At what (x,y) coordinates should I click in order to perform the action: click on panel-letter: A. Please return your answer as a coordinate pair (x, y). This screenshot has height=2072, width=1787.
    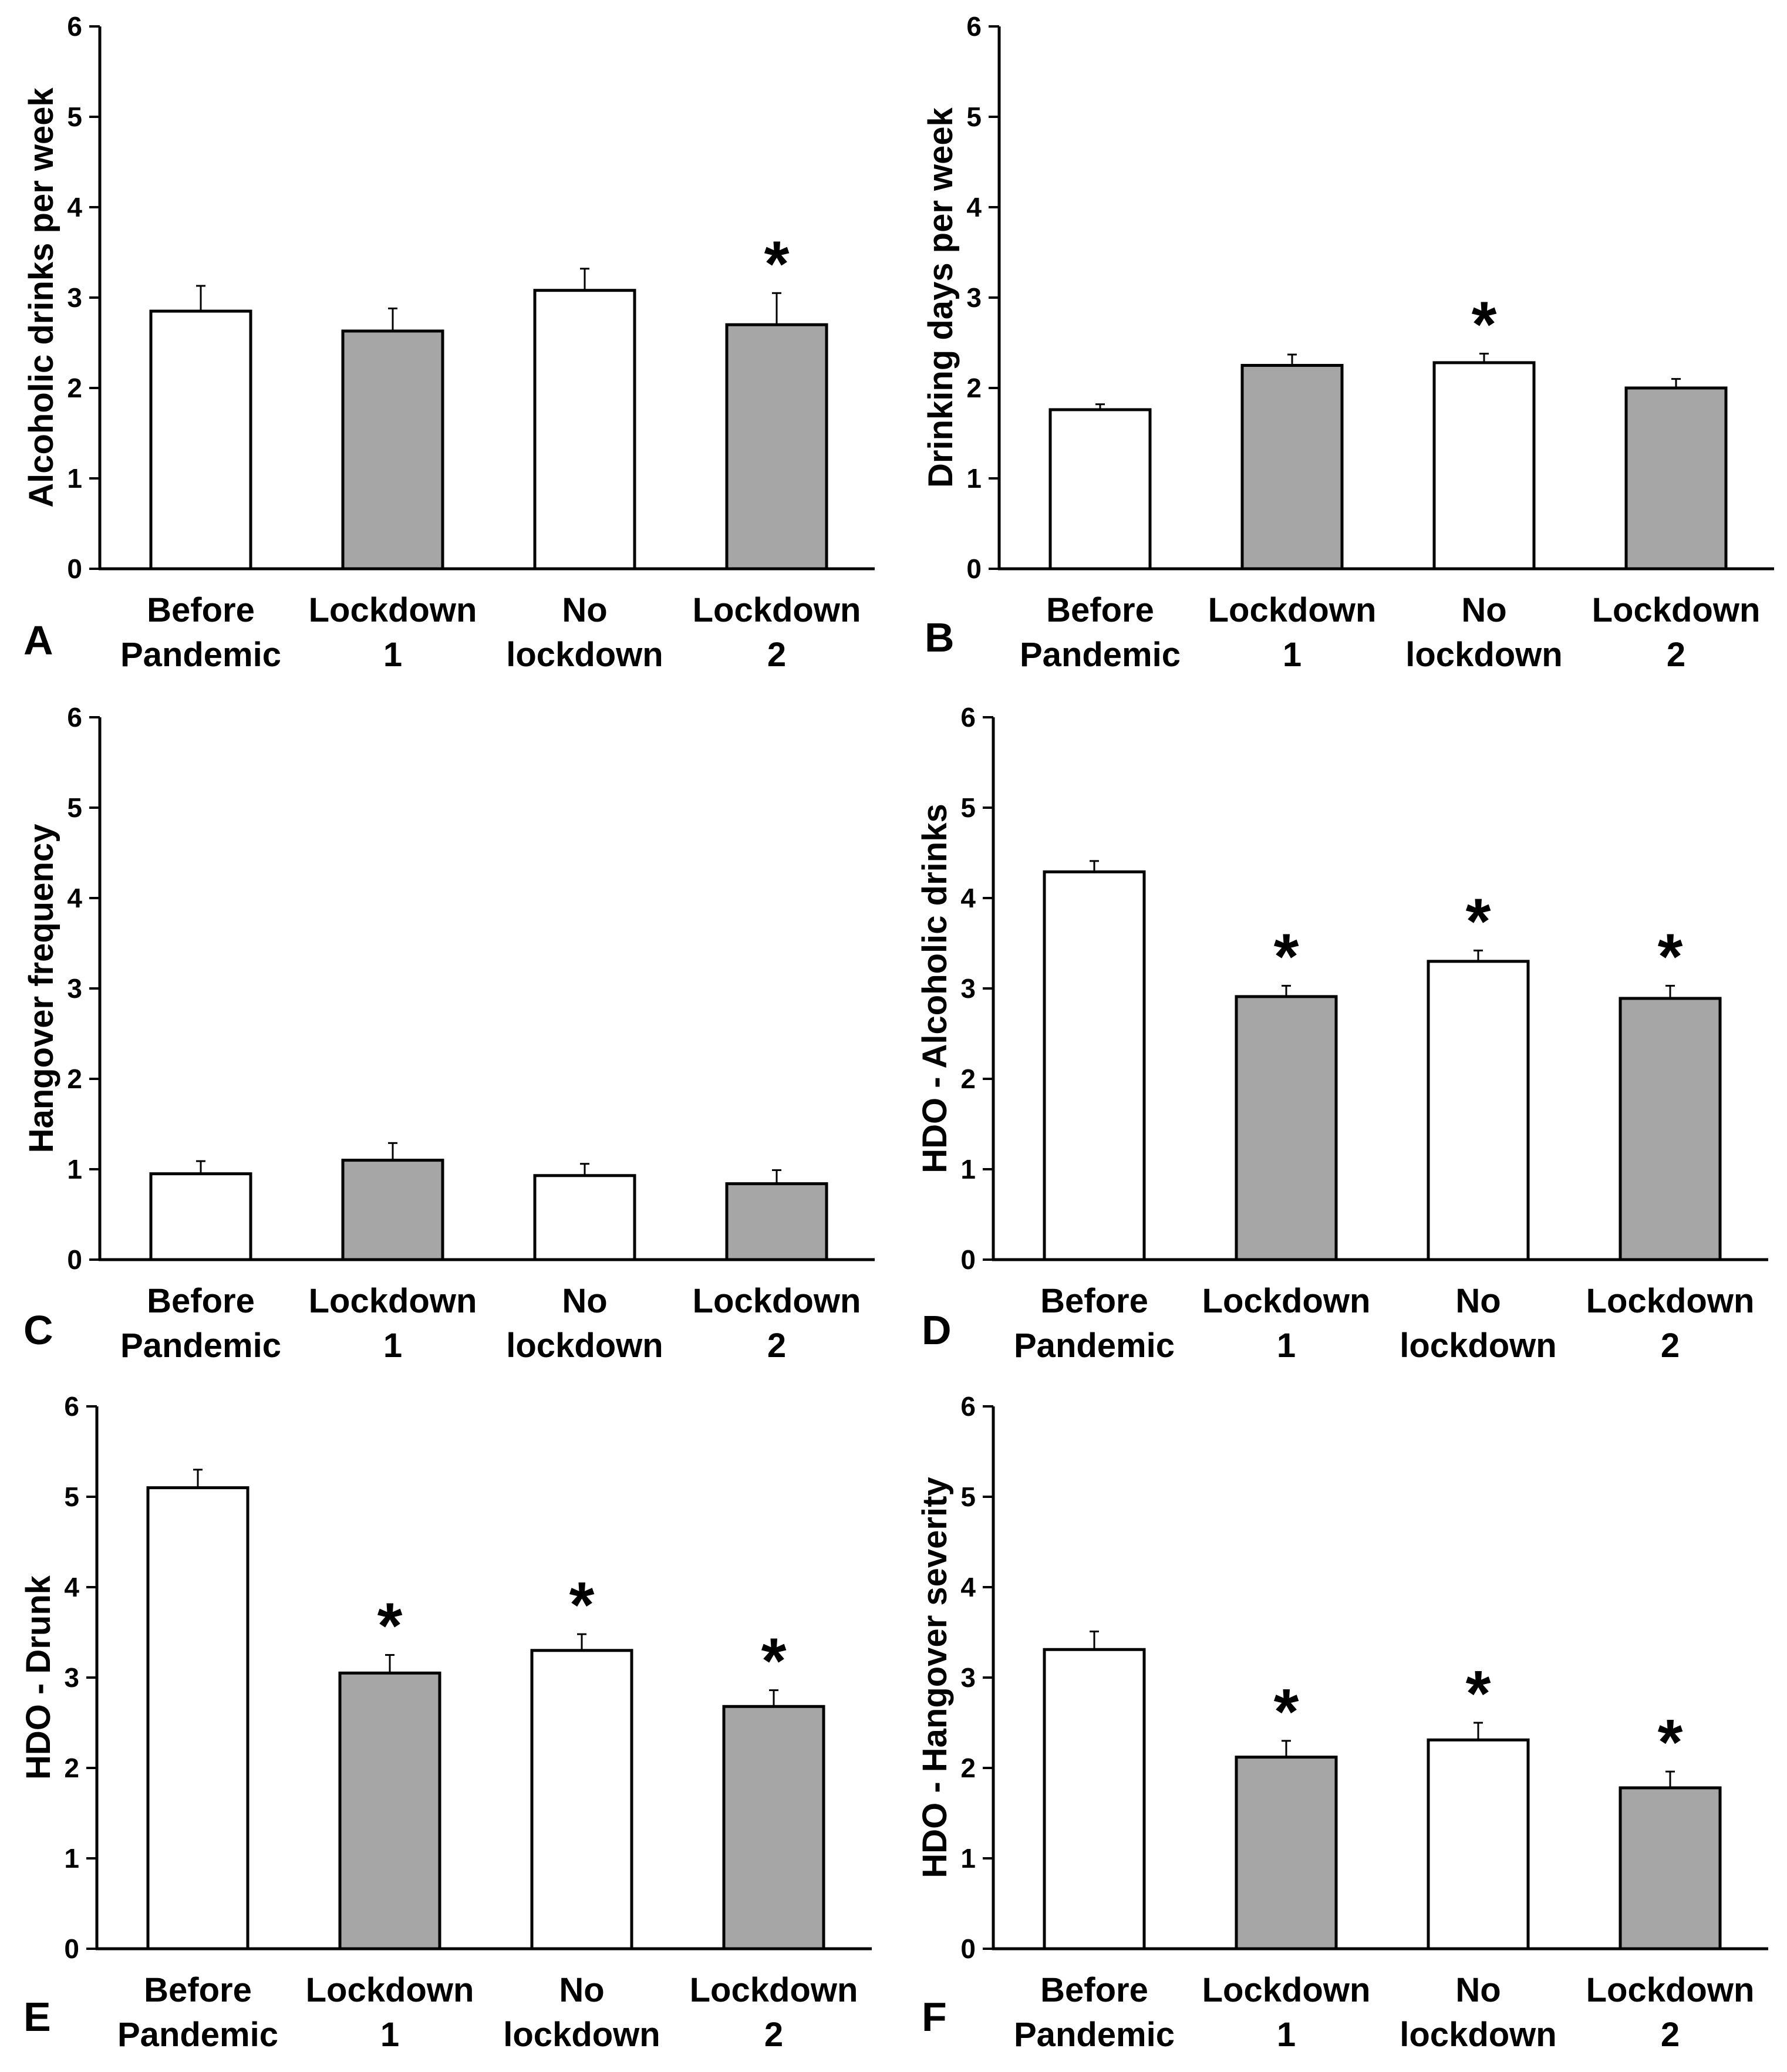
    Looking at the image, I should click on (38, 640).